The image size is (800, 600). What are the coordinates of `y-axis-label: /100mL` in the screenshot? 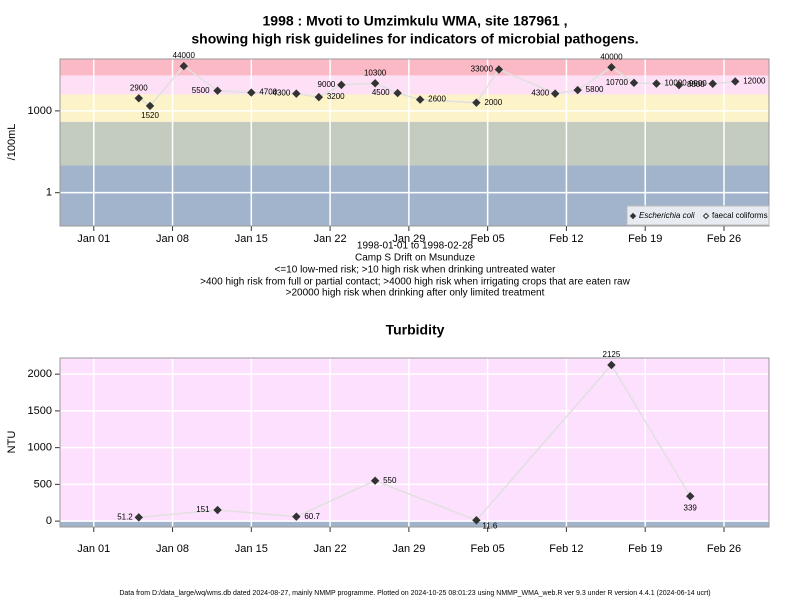 It's located at (12, 142).